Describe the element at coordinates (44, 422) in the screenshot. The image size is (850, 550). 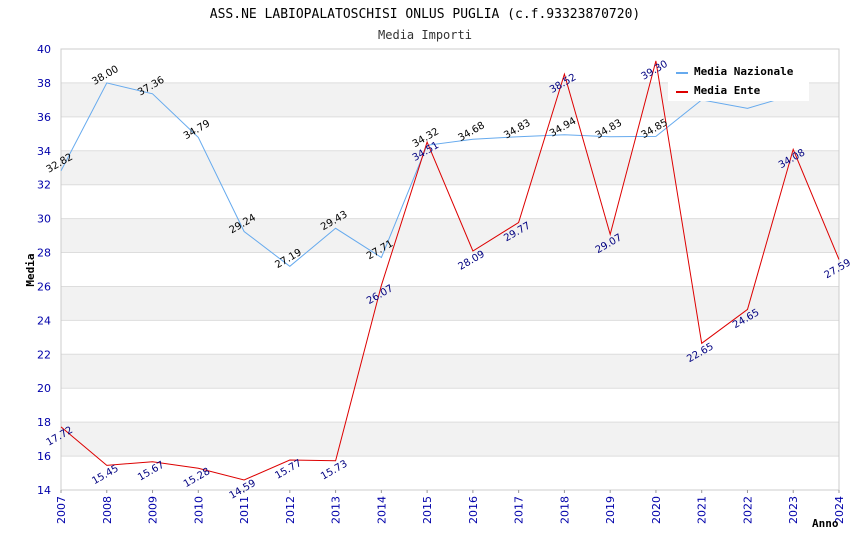
I see `y-tick-label: 18` at that location.